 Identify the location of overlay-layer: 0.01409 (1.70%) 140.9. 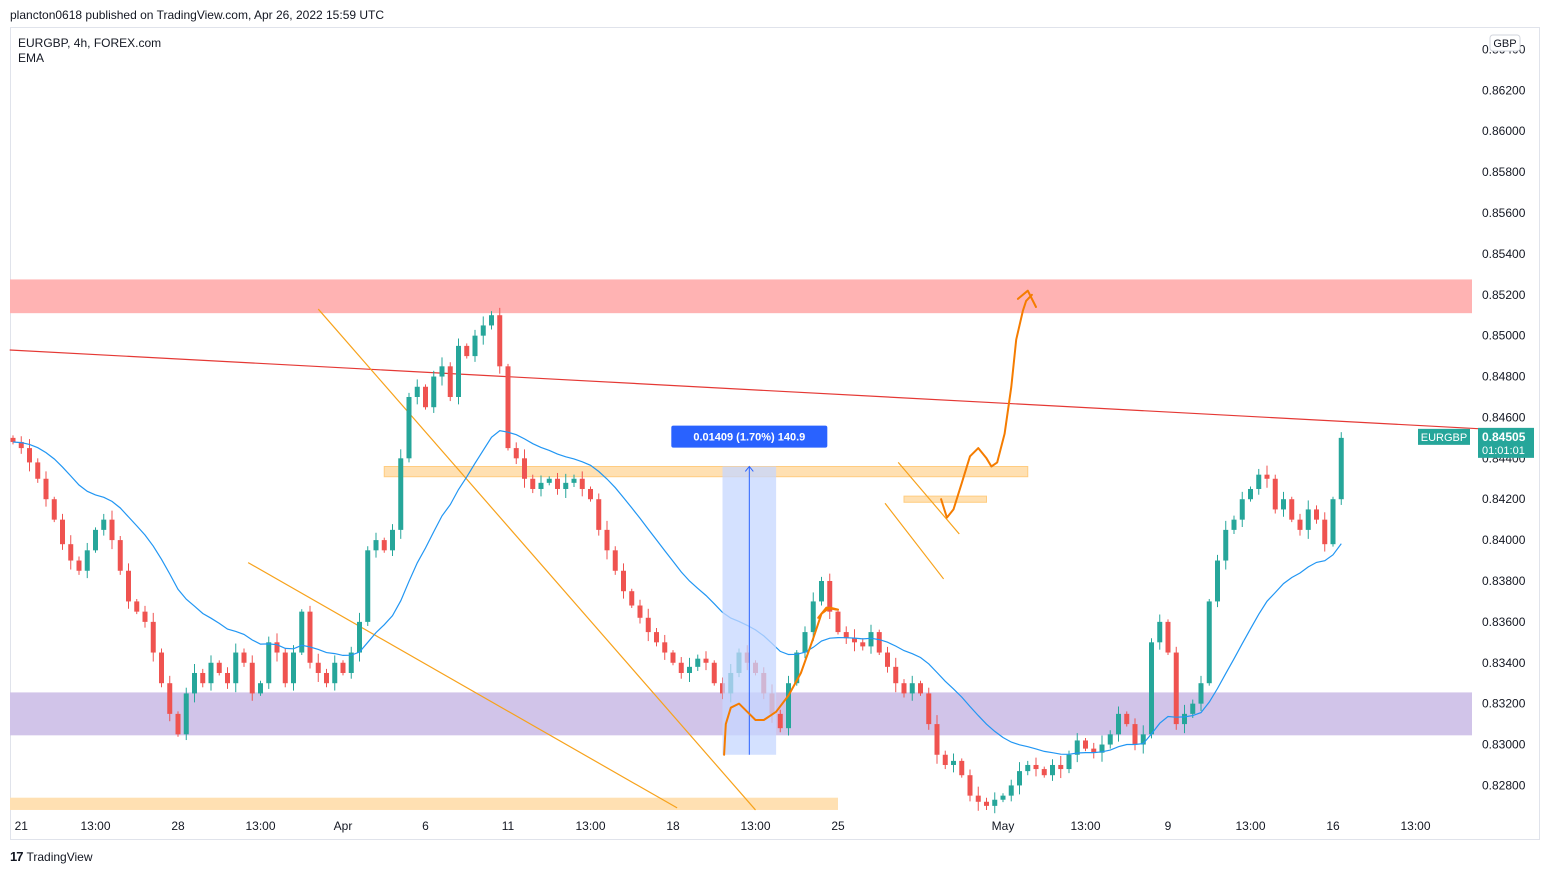
(854, 522).